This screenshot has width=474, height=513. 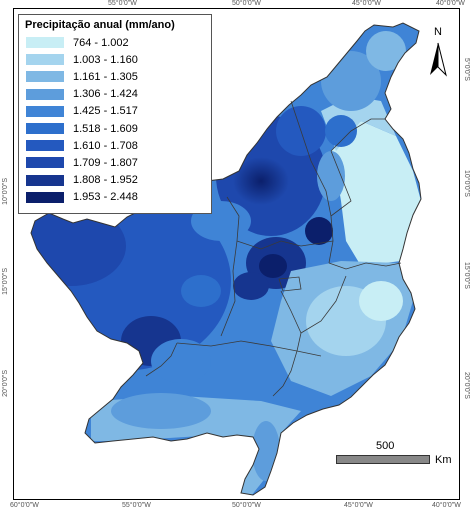 I want to click on legend-row: 1.953 - 2.448, so click(x=115, y=197).